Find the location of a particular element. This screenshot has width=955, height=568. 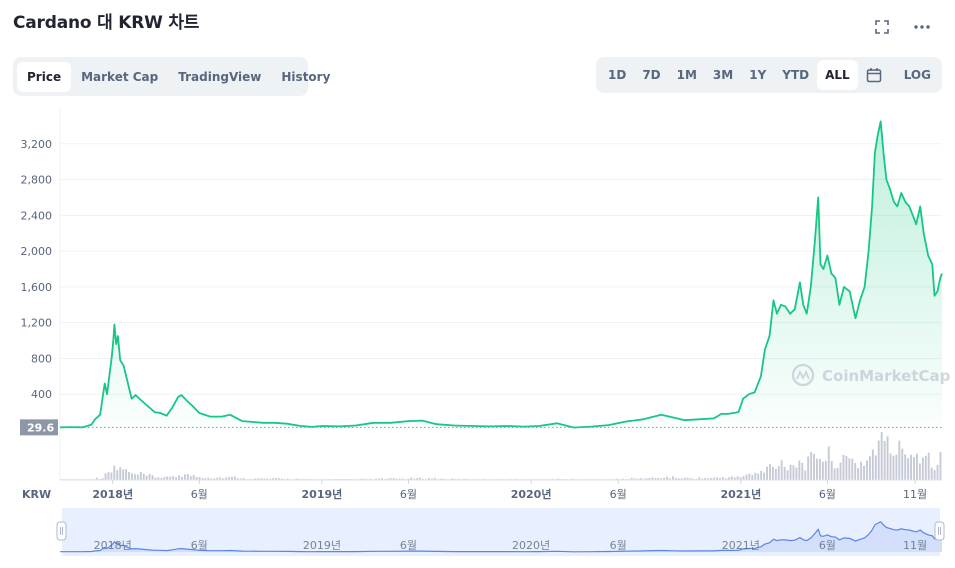

calendar-icon is located at coordinates (874, 75).